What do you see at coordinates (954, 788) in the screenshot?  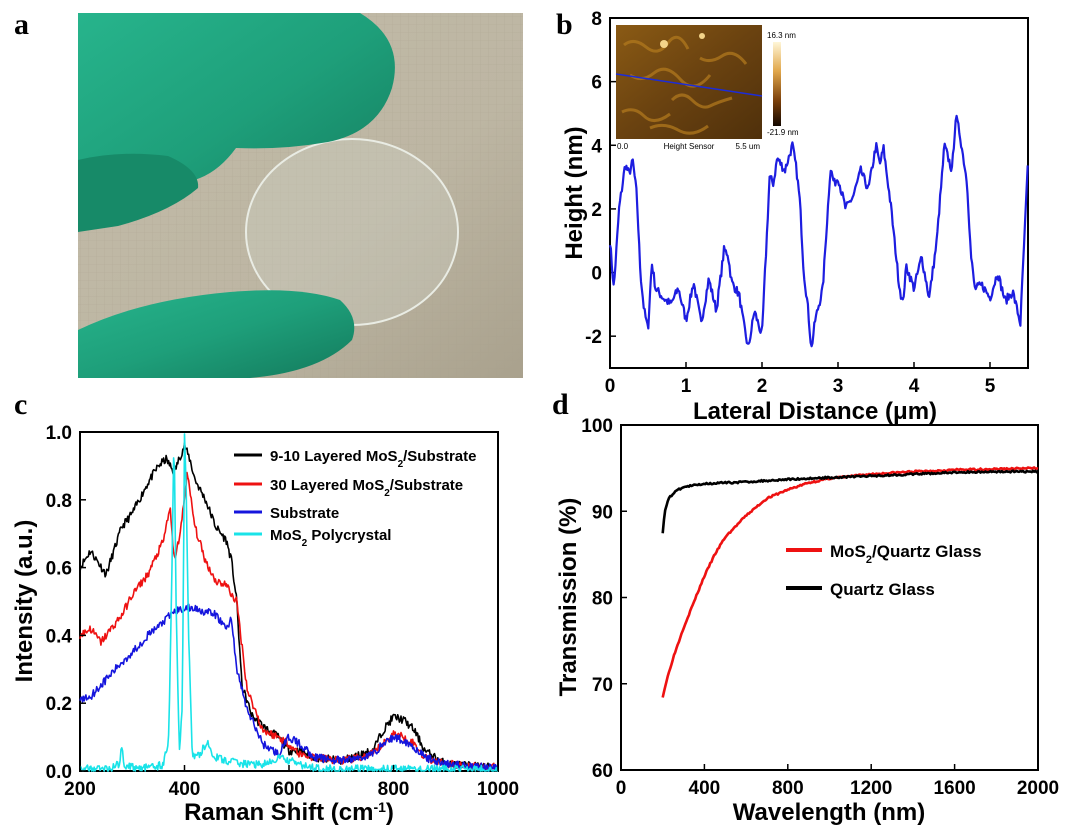 I see `x-tick-label-d: 1600` at bounding box center [954, 788].